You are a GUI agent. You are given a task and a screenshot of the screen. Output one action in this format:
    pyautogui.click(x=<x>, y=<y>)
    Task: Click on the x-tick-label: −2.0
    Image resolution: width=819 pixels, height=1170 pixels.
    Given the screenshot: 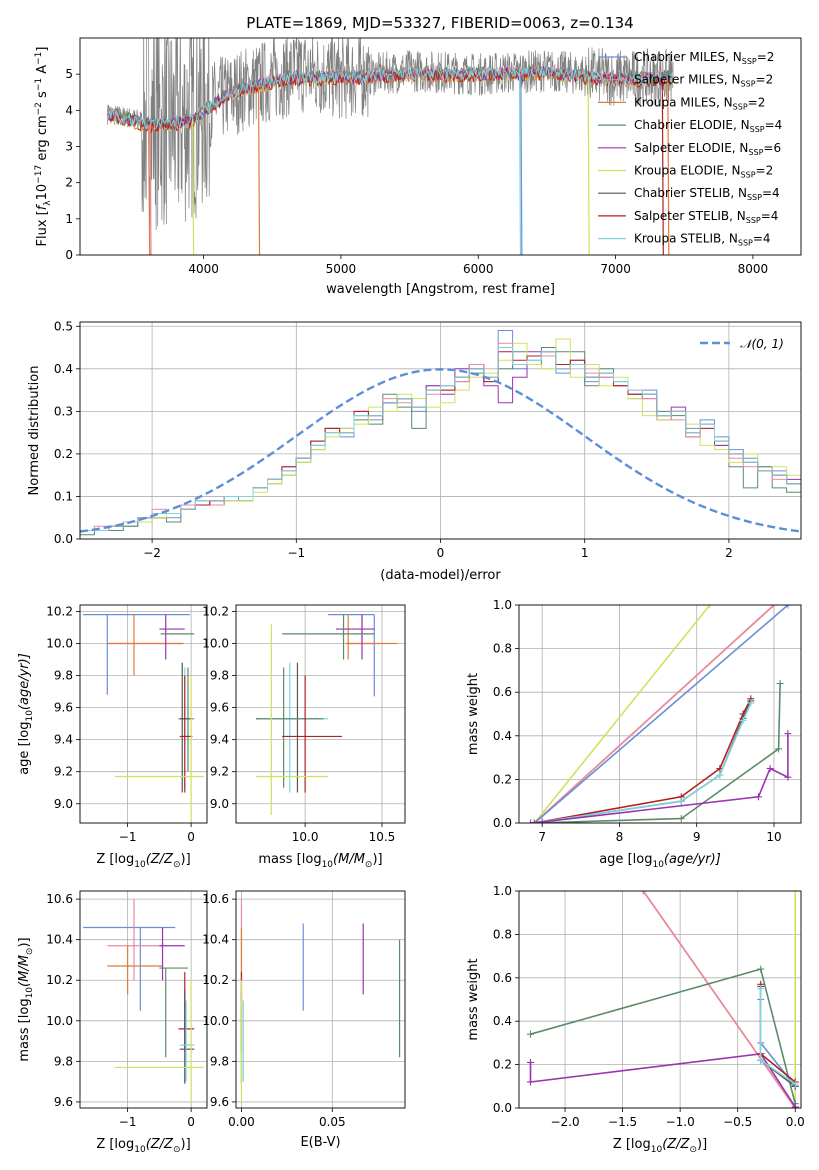 What is the action you would take?
    pyautogui.click(x=564, y=1122)
    